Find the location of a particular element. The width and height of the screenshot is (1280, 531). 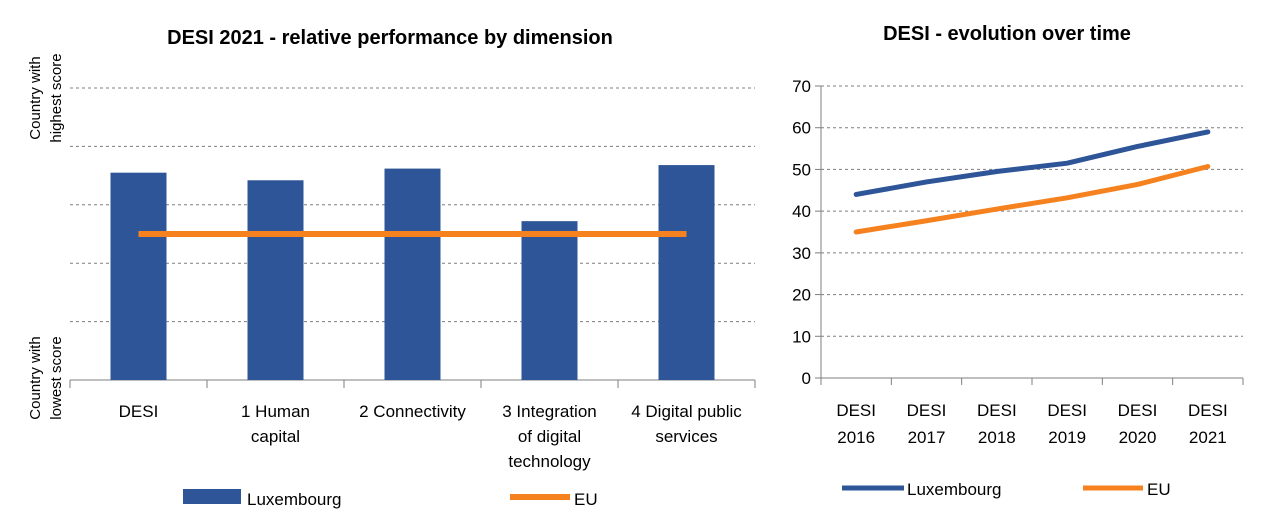

y-tick-label: 50 is located at coordinates (801, 169).